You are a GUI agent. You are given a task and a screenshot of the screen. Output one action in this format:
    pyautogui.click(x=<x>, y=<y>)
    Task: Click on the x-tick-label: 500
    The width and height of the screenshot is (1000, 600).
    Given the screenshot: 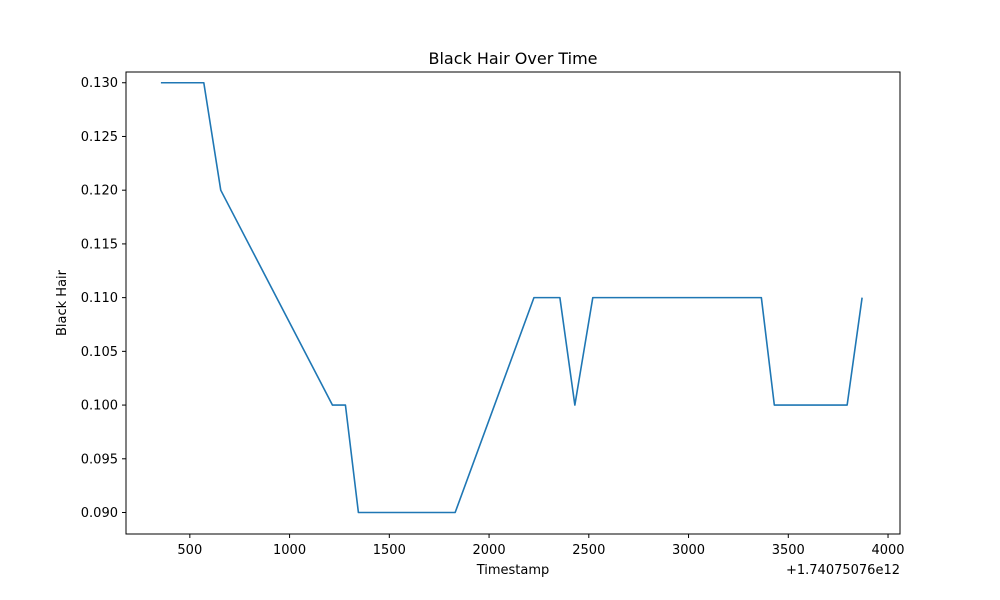 What is the action you would take?
    pyautogui.click(x=189, y=550)
    